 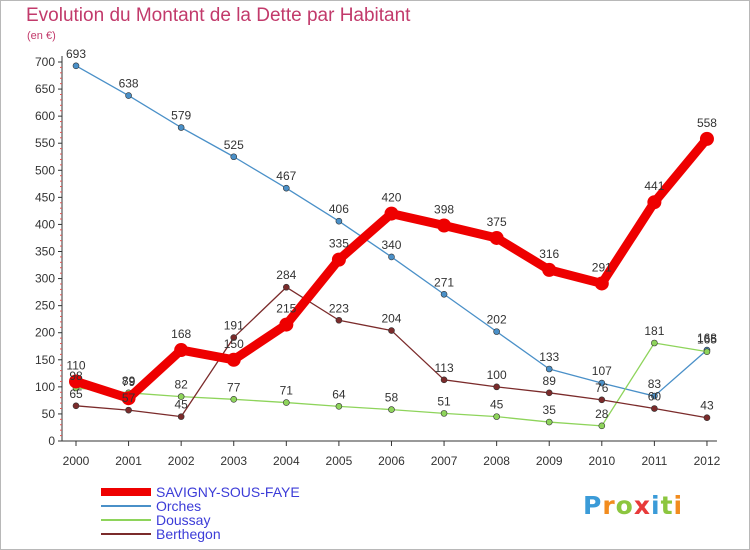 I want to click on y-tick-label: 200, so click(x=45, y=333).